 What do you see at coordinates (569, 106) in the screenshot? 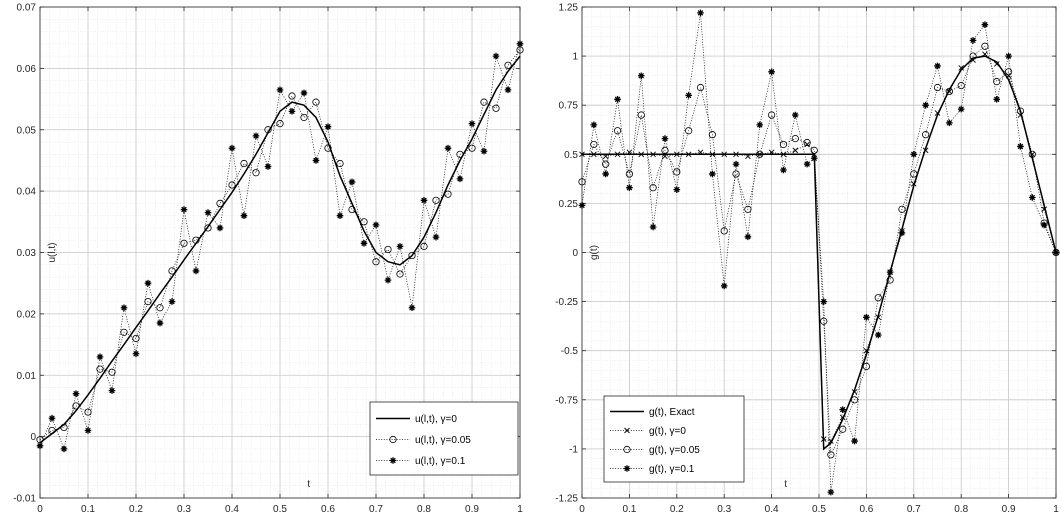
I see `y-tick-label: 0.75` at bounding box center [569, 106].